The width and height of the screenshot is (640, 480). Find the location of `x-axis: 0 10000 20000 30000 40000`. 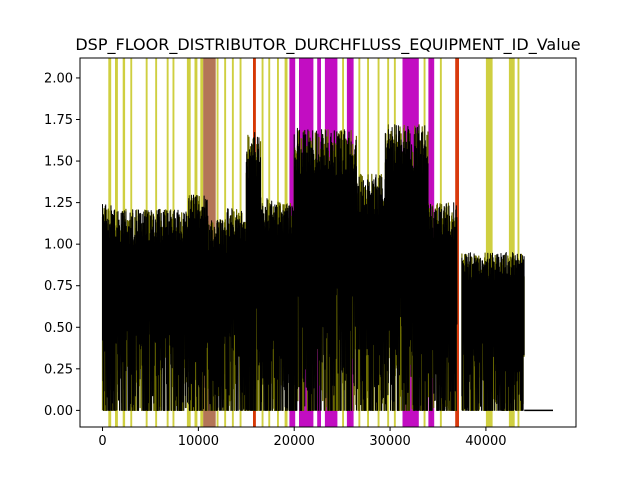

x-axis: 0 10000 20000 30000 40000 is located at coordinates (302, 438).